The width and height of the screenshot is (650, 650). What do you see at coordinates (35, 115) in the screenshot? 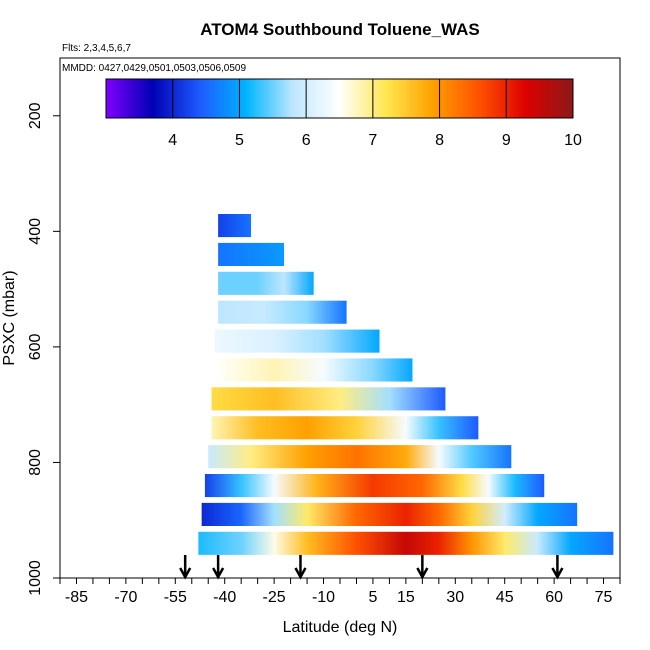
I see `y-tick-label: 200` at bounding box center [35, 115].